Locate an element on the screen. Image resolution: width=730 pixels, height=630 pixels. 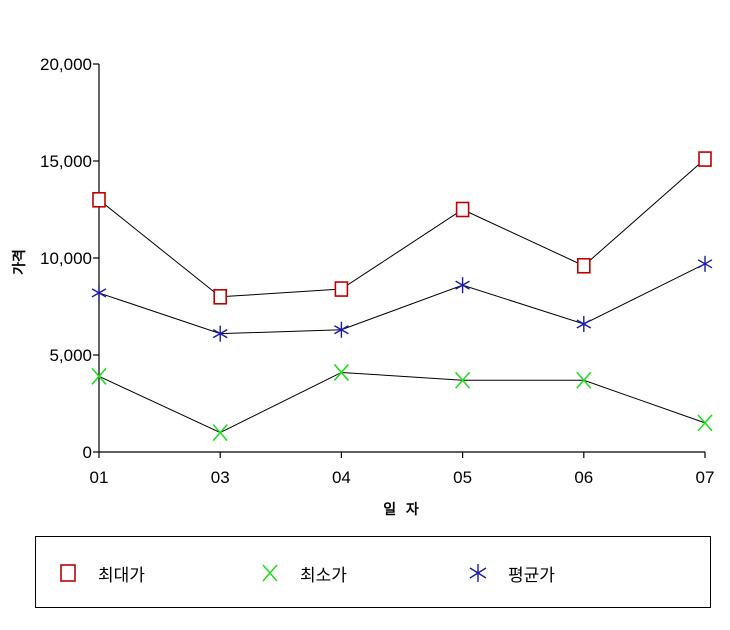
legend-label-avg: 평균가 is located at coordinates (531, 575).